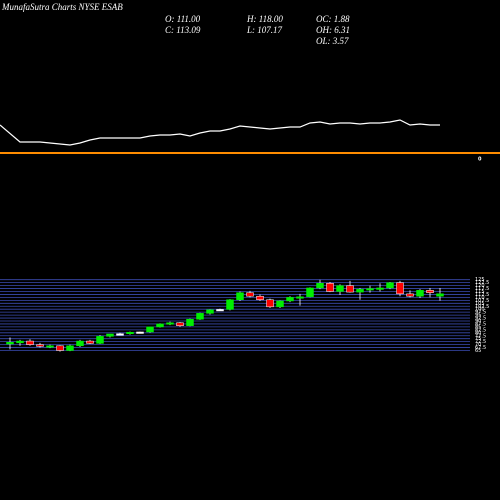 This screenshot has height=500, width=500. I want to click on y-tick-label: 122.5, so click(482, 283).